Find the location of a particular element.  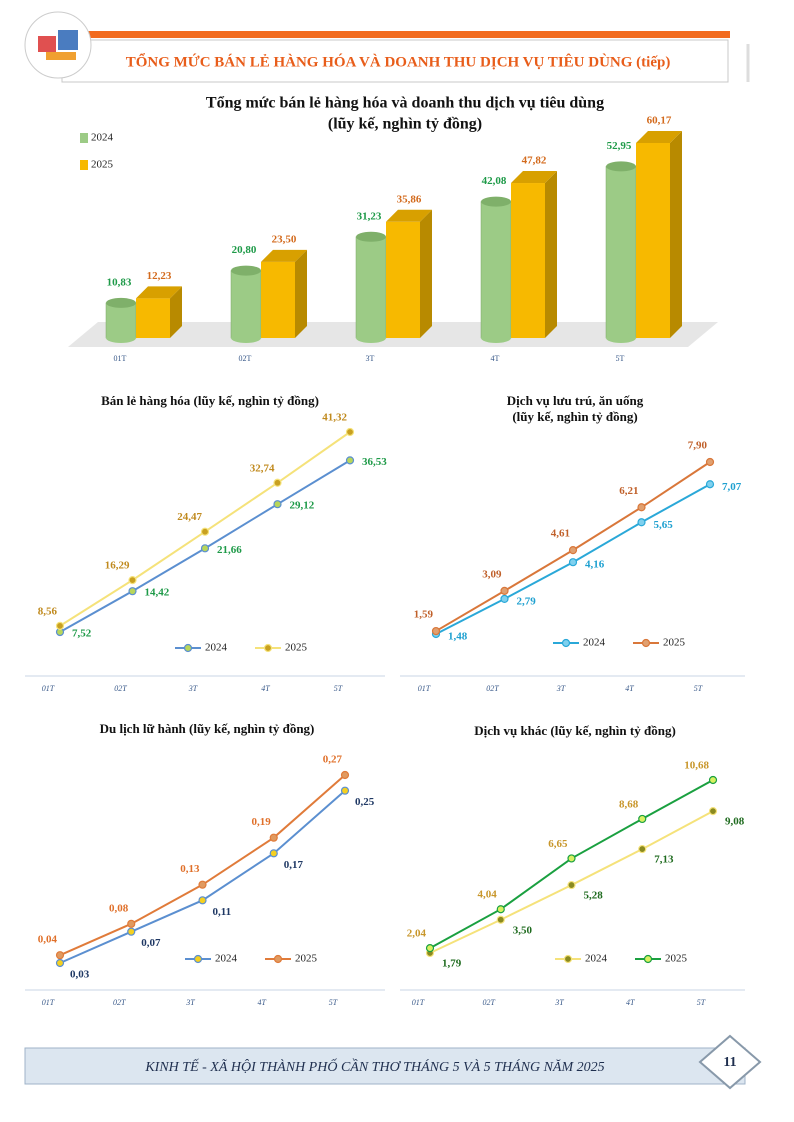

value-label: 4,16 is located at coordinates (595, 565).